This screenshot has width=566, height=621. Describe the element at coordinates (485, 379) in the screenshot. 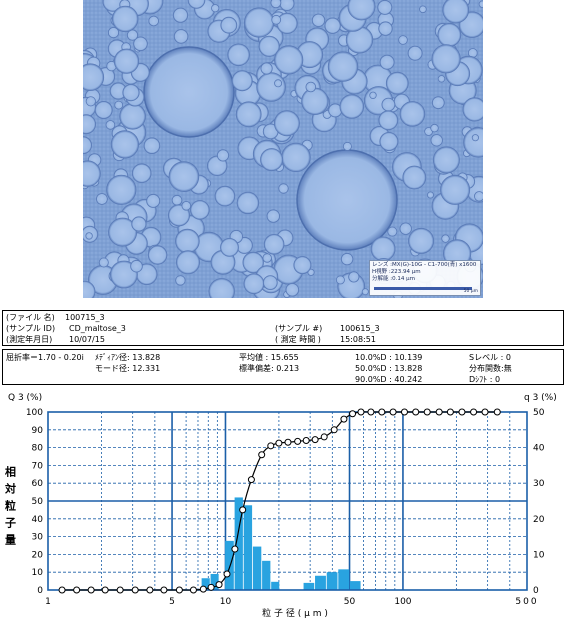

I see `d-shift: Dｼﾌﾄ : 0` at that location.